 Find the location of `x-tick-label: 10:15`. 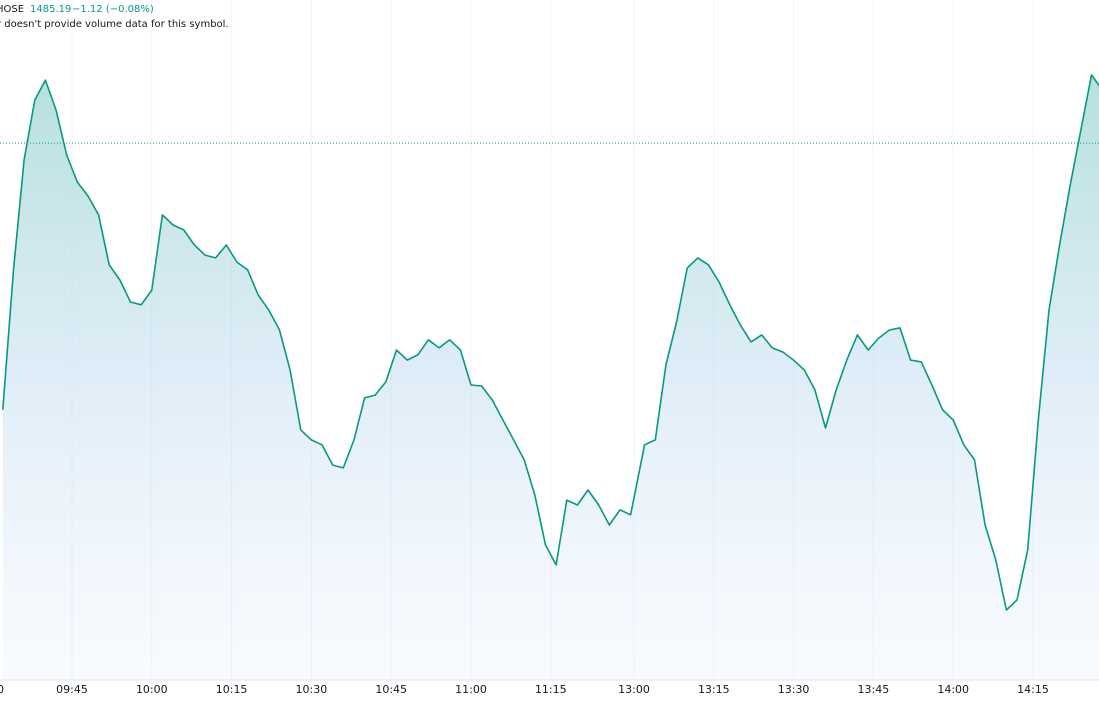

x-tick-label: 10:15 is located at coordinates (232, 689).